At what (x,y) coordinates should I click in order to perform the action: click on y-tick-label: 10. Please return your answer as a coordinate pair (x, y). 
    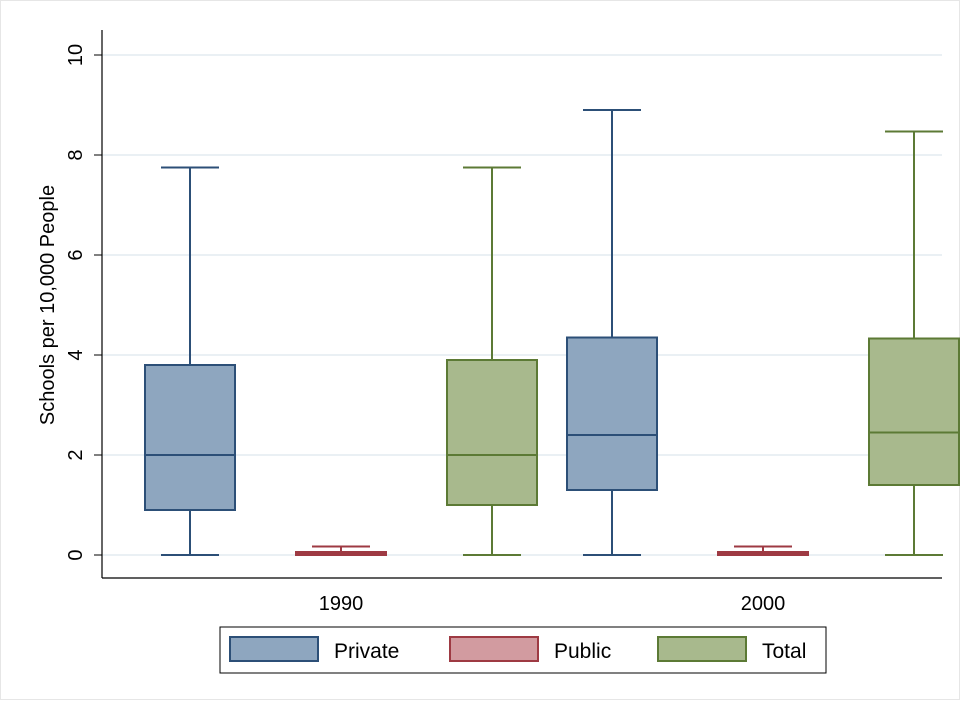
    Looking at the image, I should click on (76, 55).